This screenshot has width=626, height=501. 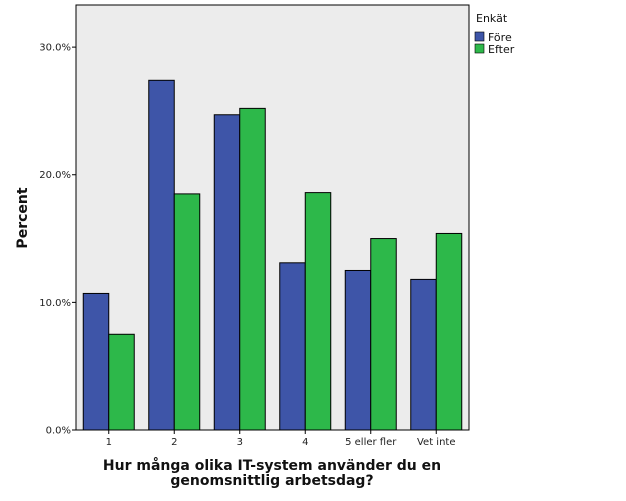 What do you see at coordinates (55, 303) in the screenshot?
I see `y-tick-label: 10.0%` at bounding box center [55, 303].